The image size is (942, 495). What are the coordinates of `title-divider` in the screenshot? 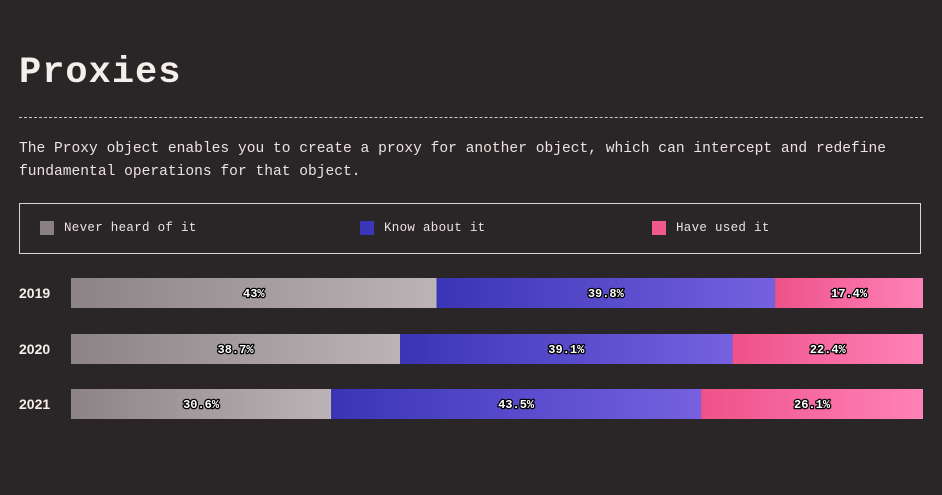 It's located at (471, 117).